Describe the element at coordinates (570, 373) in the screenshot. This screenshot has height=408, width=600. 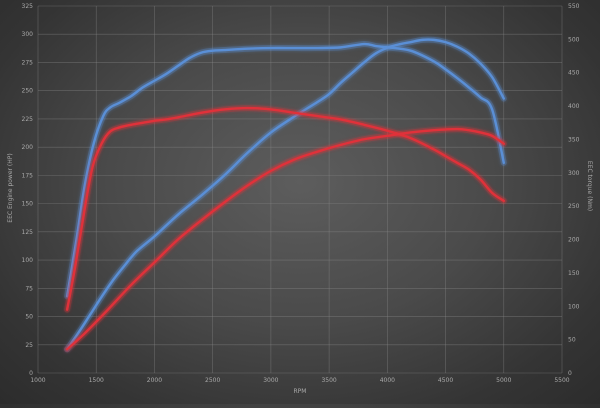
I see `y-tick-label-right: 0` at that location.